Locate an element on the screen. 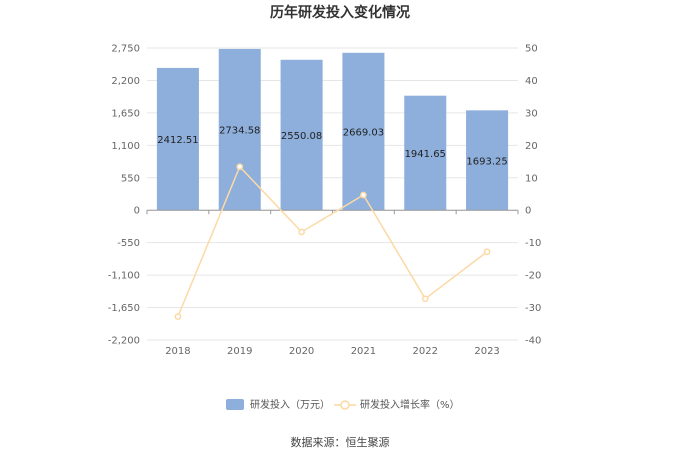 The height and width of the screenshot is (460, 680). legend-line-label: 研发投入增长率（%） is located at coordinates (410, 404).